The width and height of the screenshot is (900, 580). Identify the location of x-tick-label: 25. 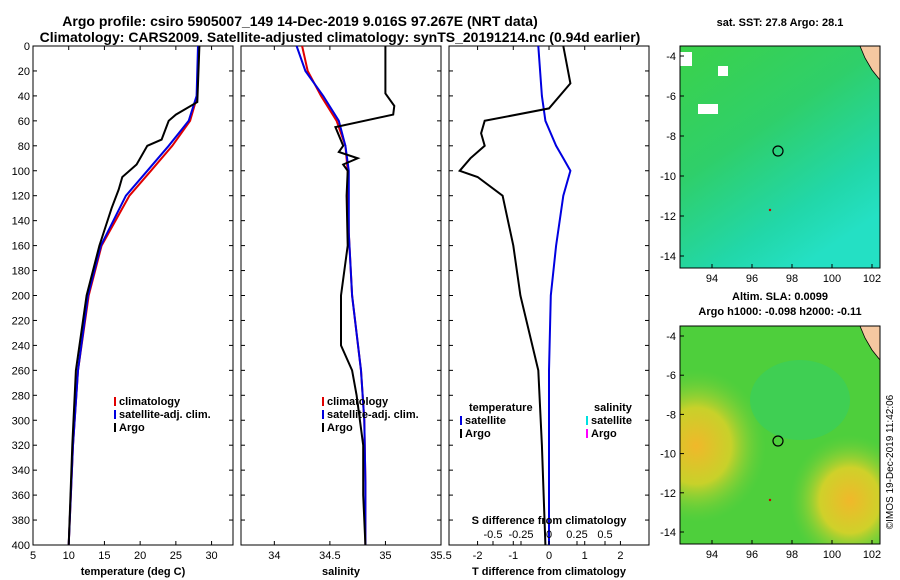
(176, 556).